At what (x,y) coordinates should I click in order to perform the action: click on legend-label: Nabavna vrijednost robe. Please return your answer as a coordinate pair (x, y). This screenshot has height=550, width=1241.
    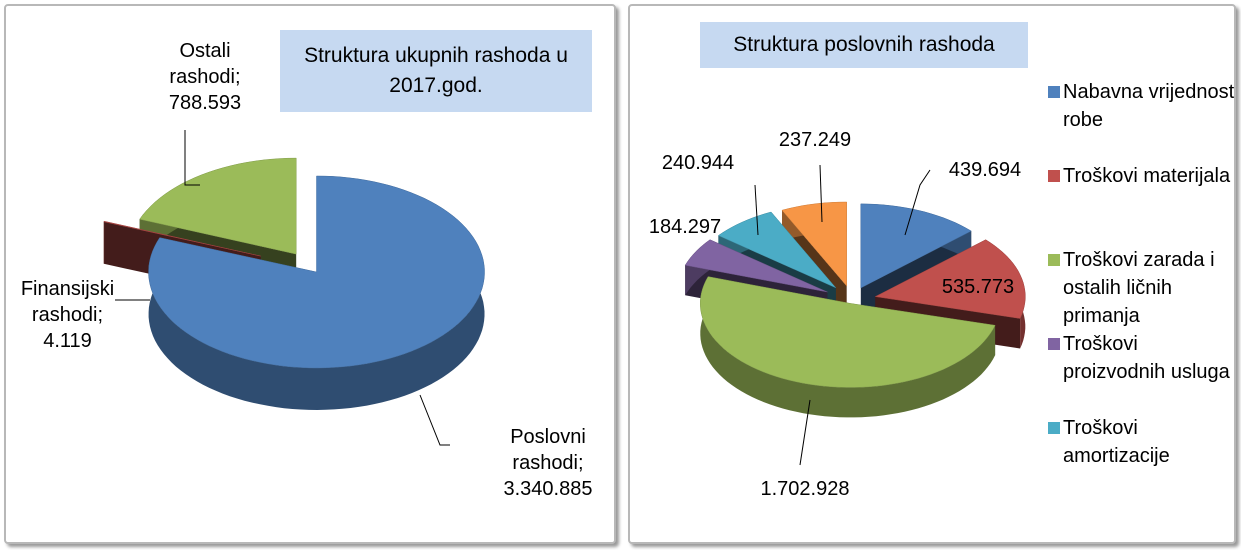
    Looking at the image, I should click on (1152, 106).